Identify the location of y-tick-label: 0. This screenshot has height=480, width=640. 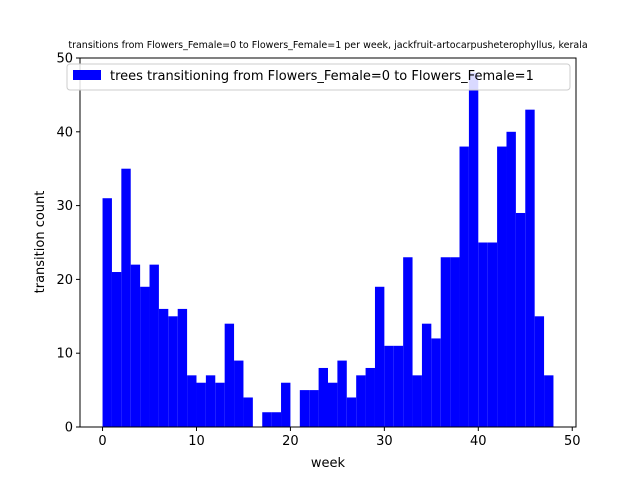
(69, 428).